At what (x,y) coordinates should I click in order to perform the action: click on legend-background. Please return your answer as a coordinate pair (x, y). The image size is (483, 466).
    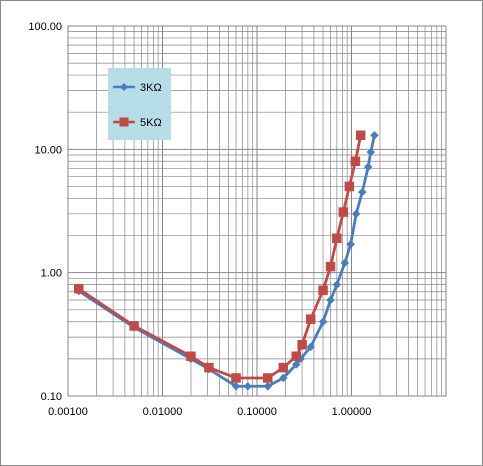
    Looking at the image, I should click on (139, 104).